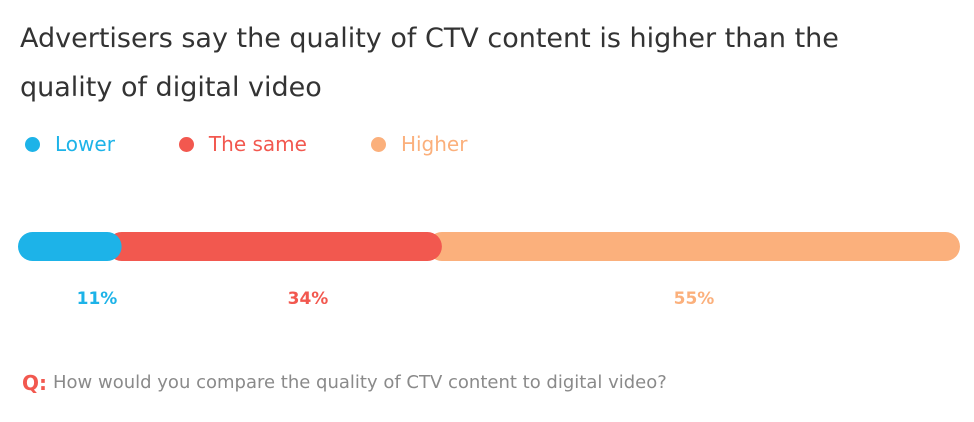 The width and height of the screenshot is (974, 422). I want to click on legend-label: Higher, so click(434, 144).